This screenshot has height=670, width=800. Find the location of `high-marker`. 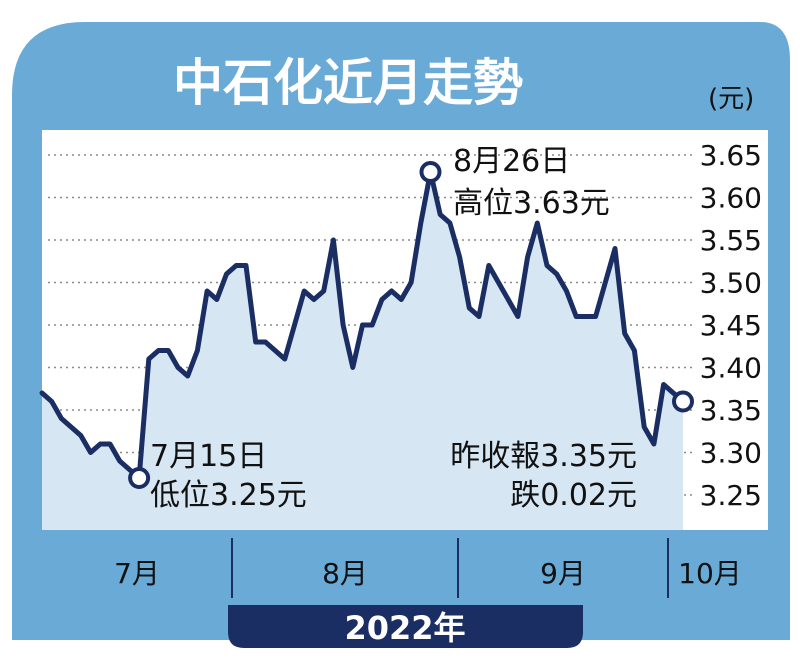

high-marker is located at coordinates (430, 172).